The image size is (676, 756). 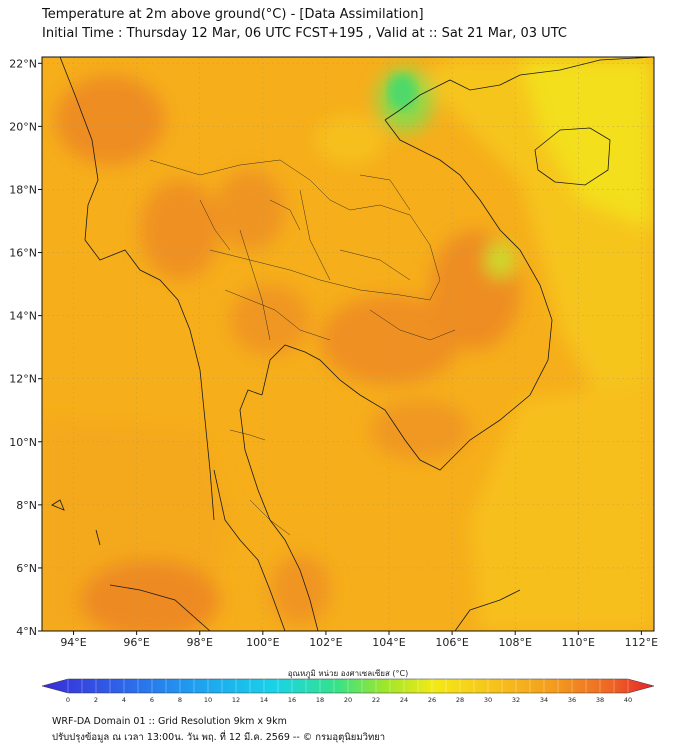 What do you see at coordinates (23, 189) in the screenshot?
I see `latitude-tick-label: 18°N` at bounding box center [23, 189].